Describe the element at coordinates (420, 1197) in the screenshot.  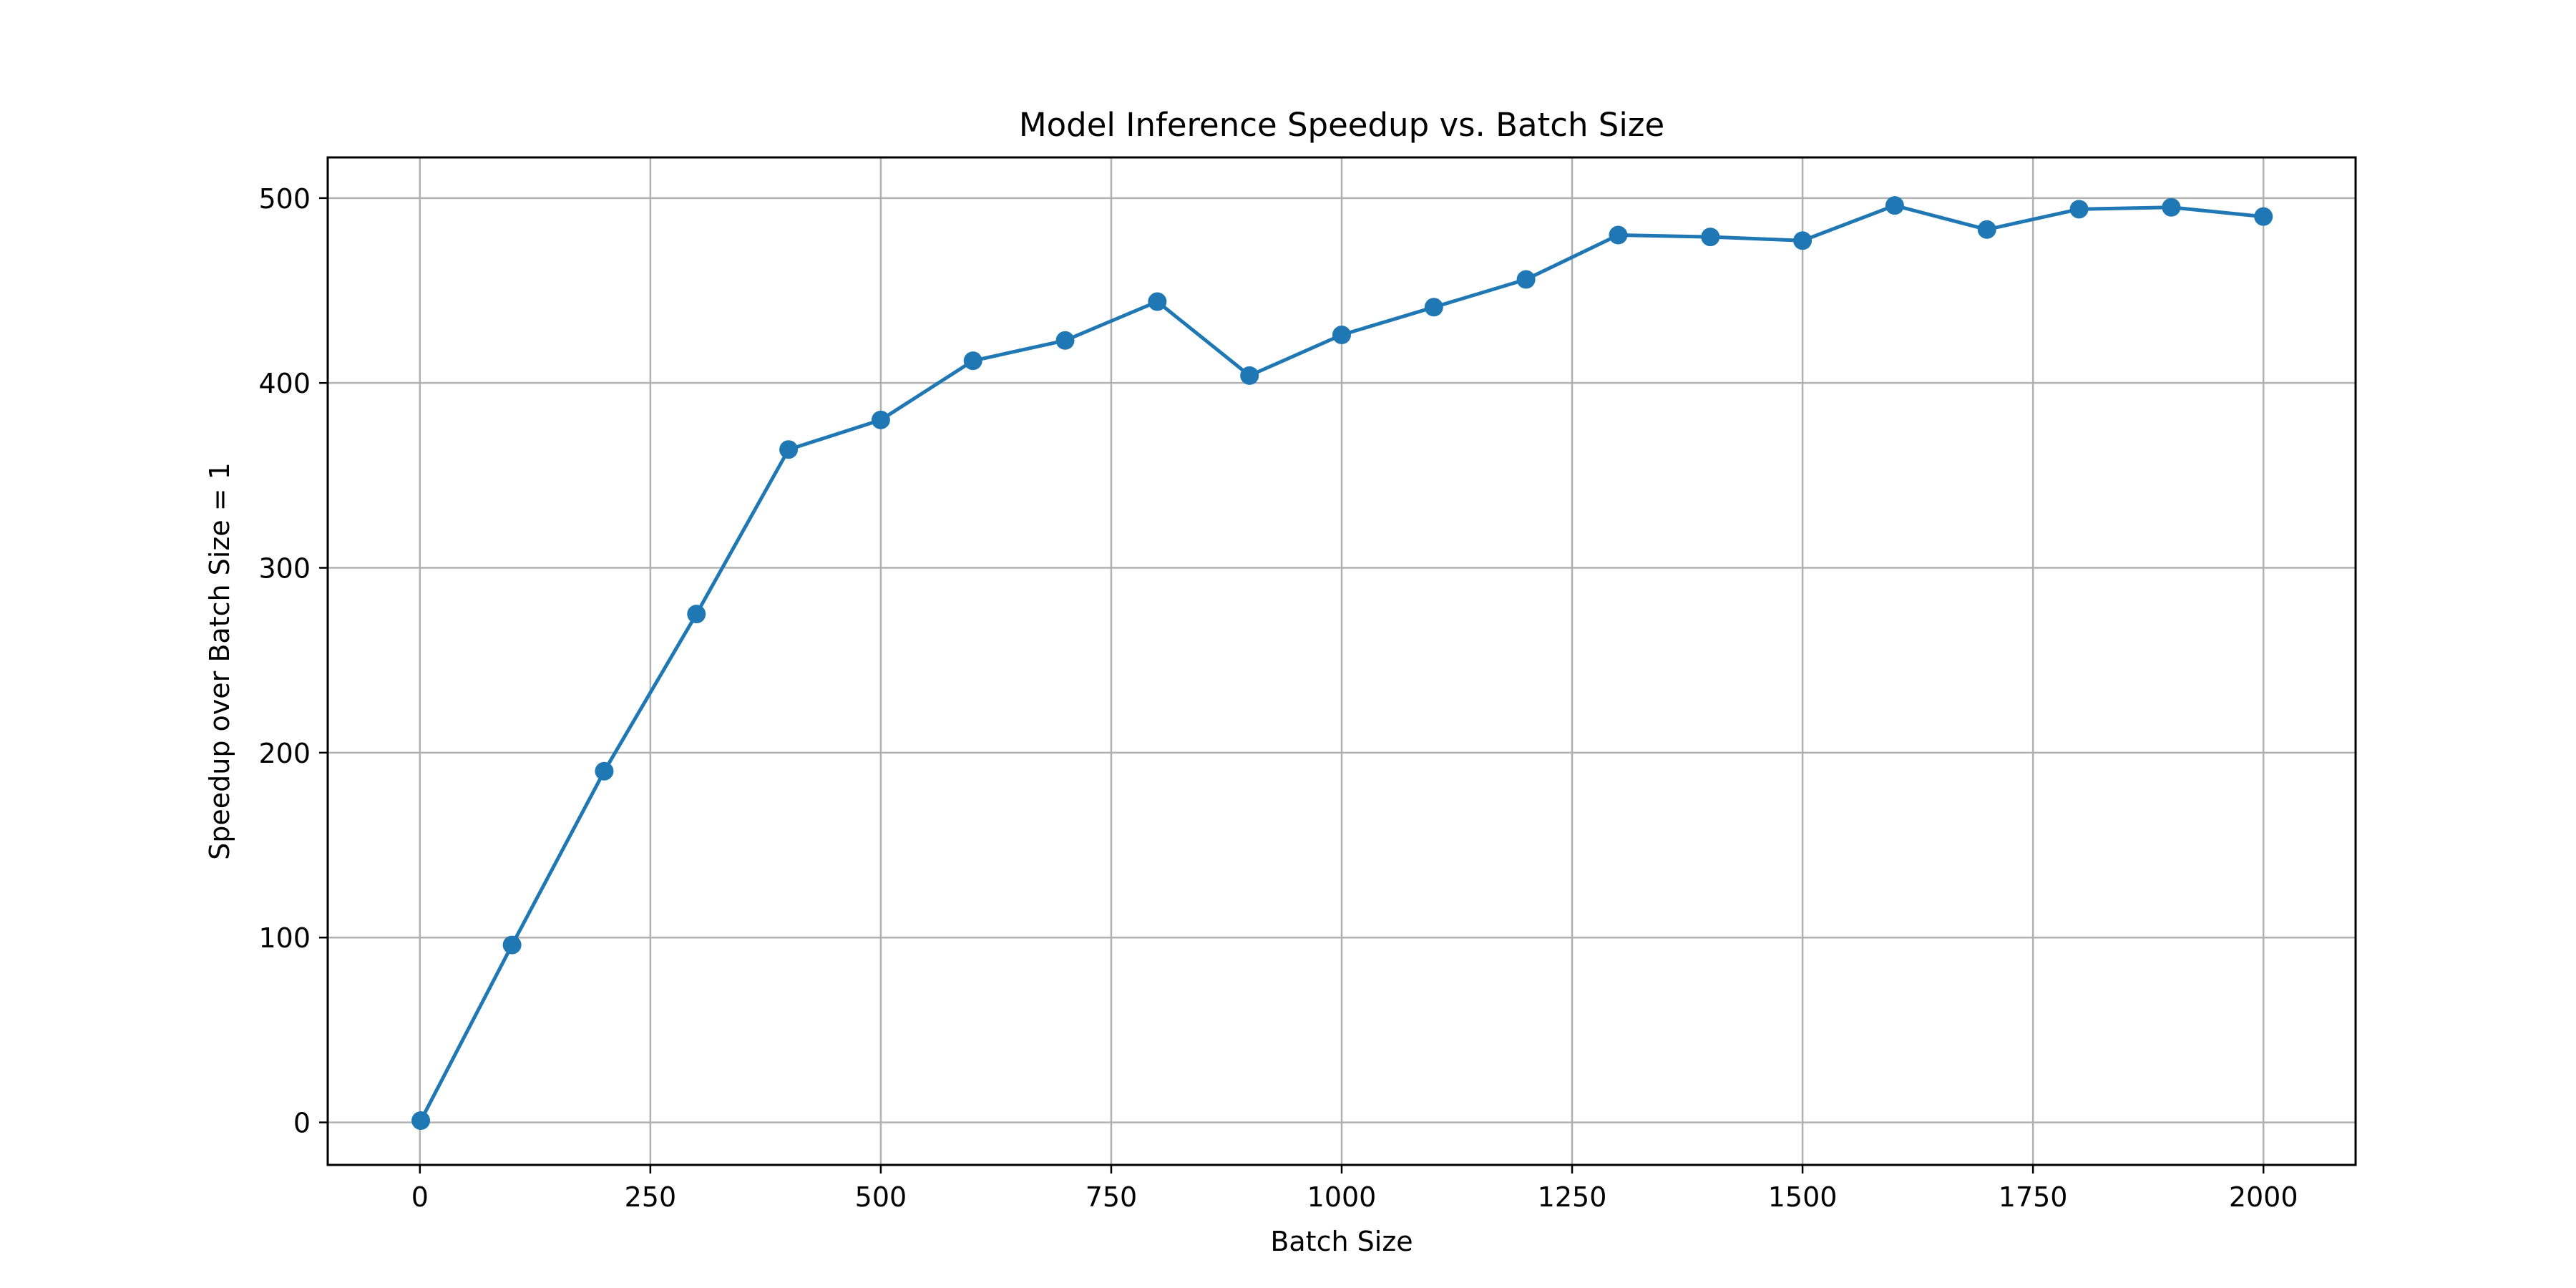
I see `x-tick-label: 0` at that location.